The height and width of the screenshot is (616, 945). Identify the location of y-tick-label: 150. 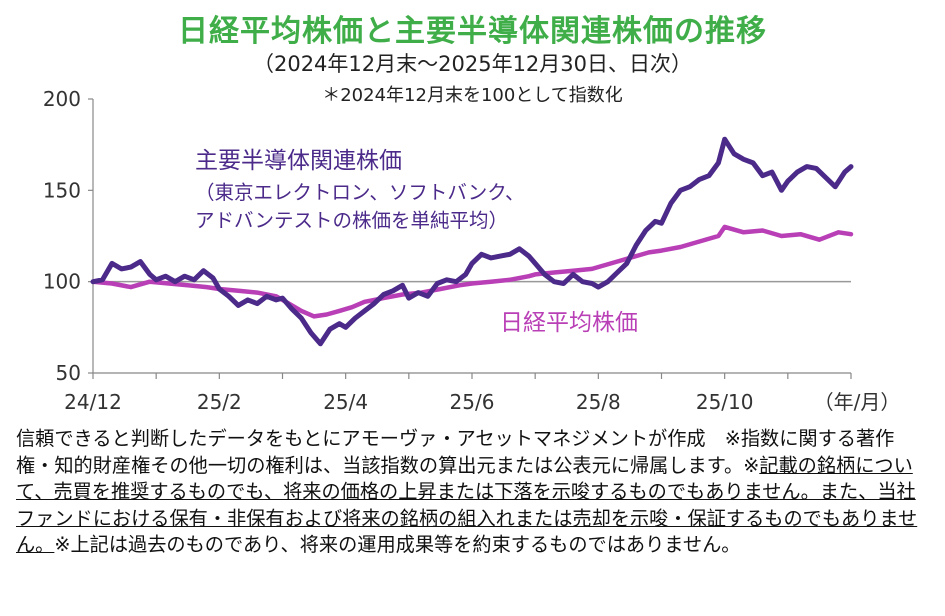
(62, 190).